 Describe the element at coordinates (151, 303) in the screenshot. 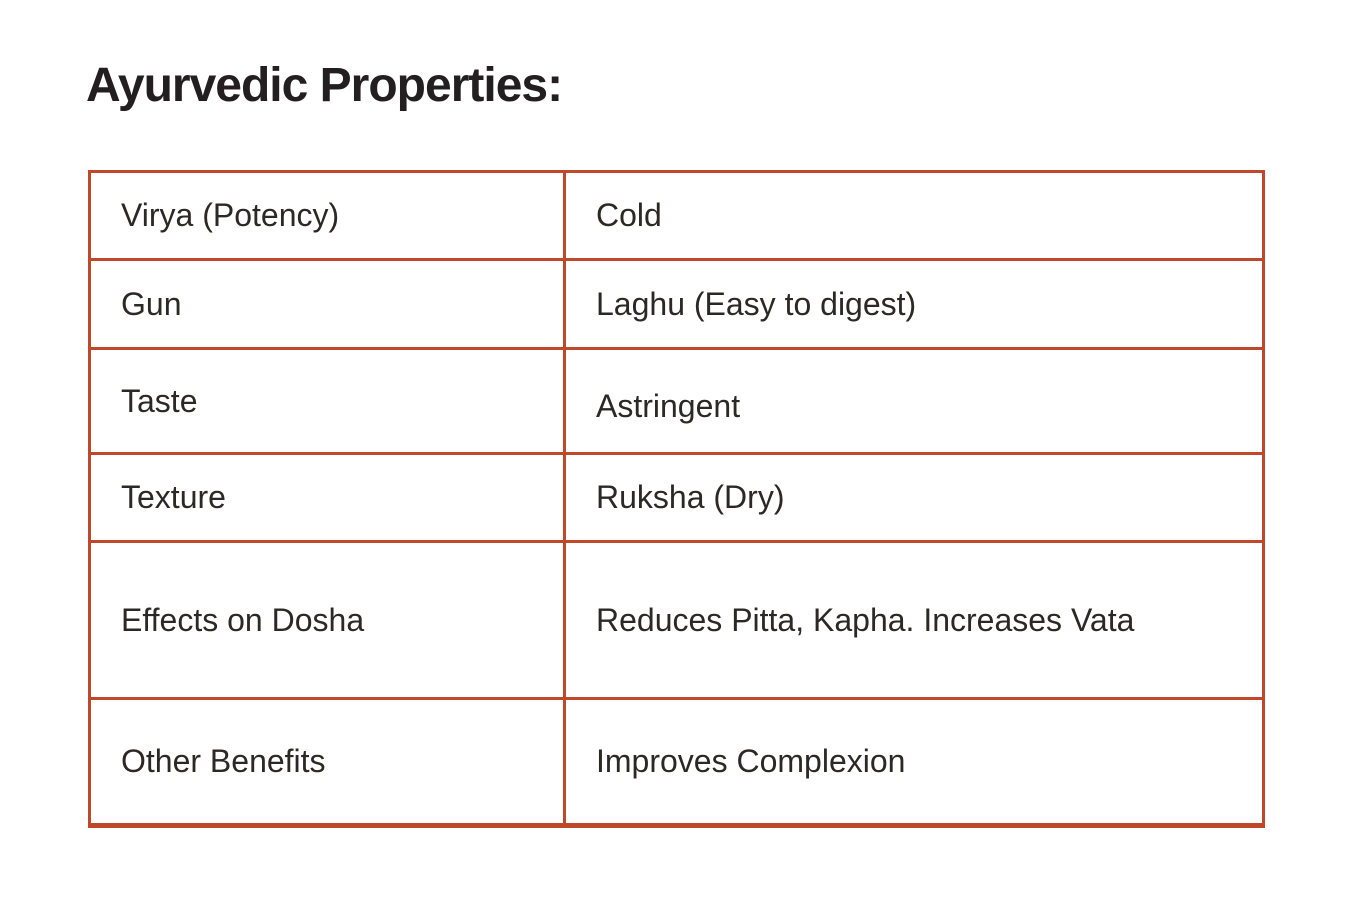

I see `property-name: Gun` at that location.